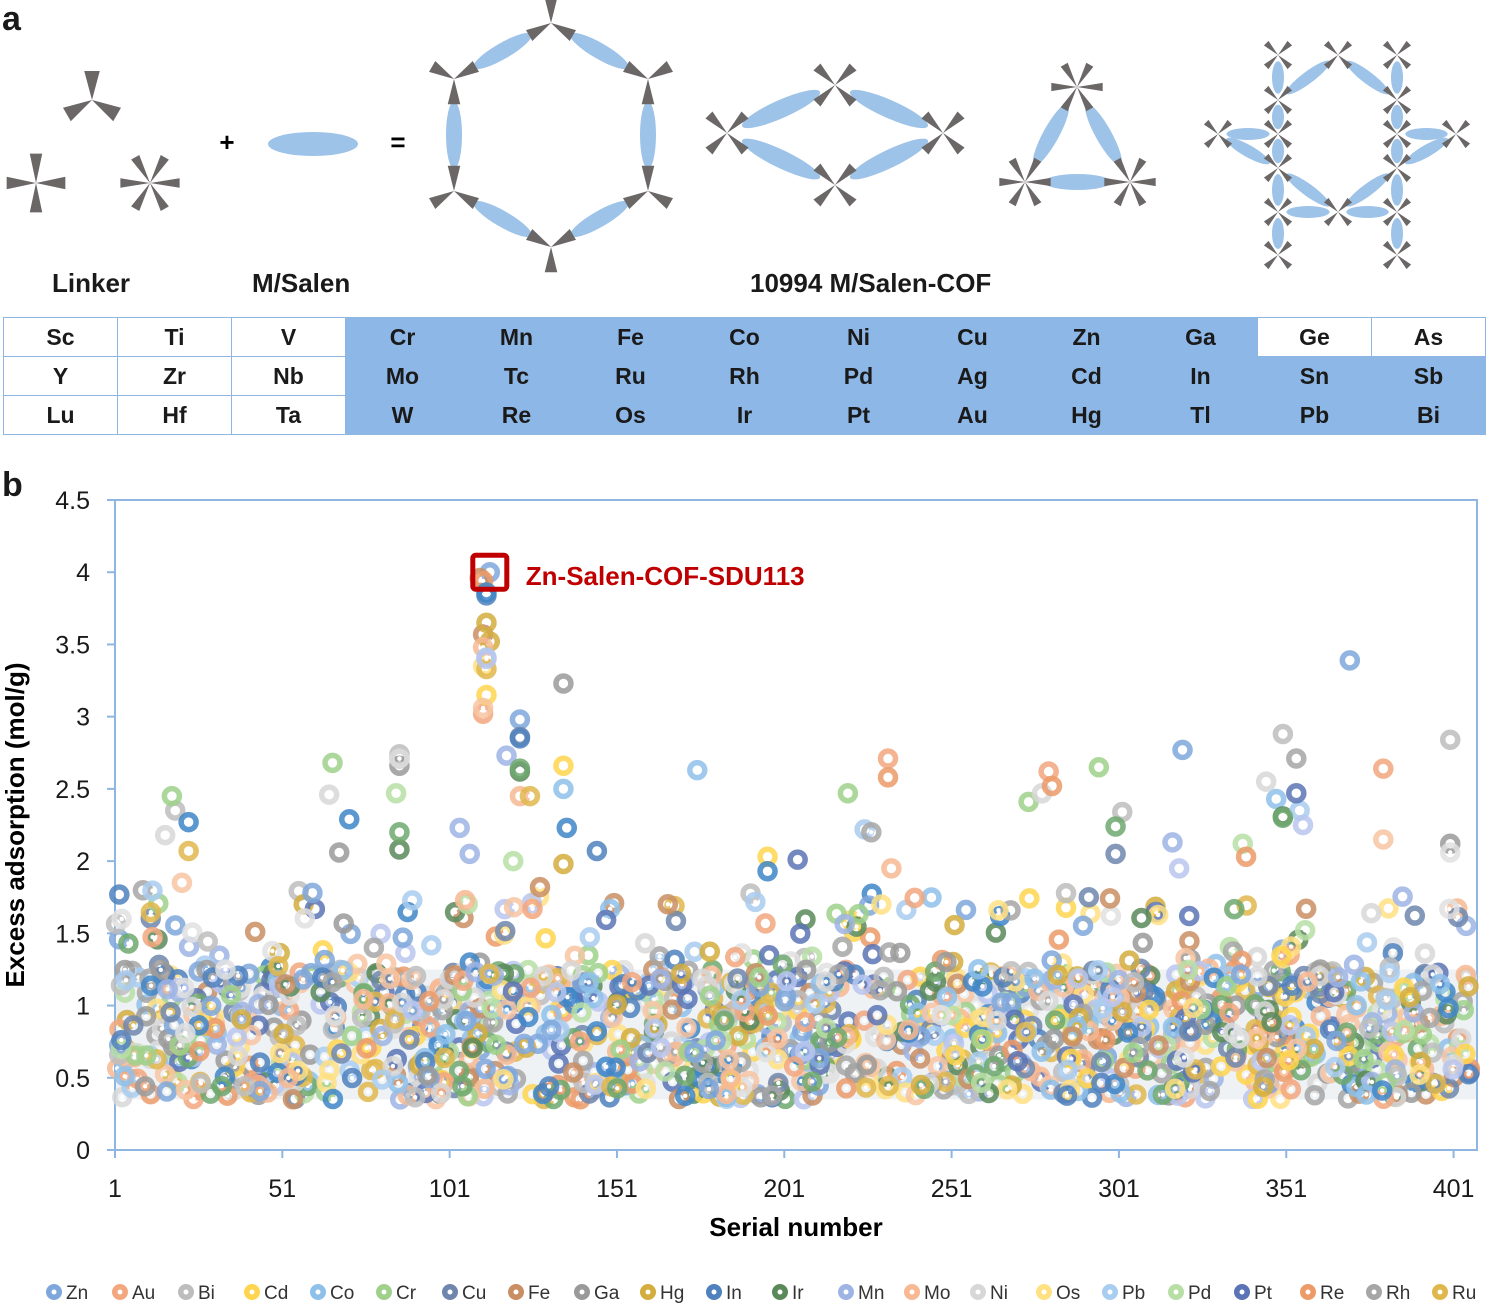  Describe the element at coordinates (835, 135) in the screenshot. I see `rhombus-topology` at that location.